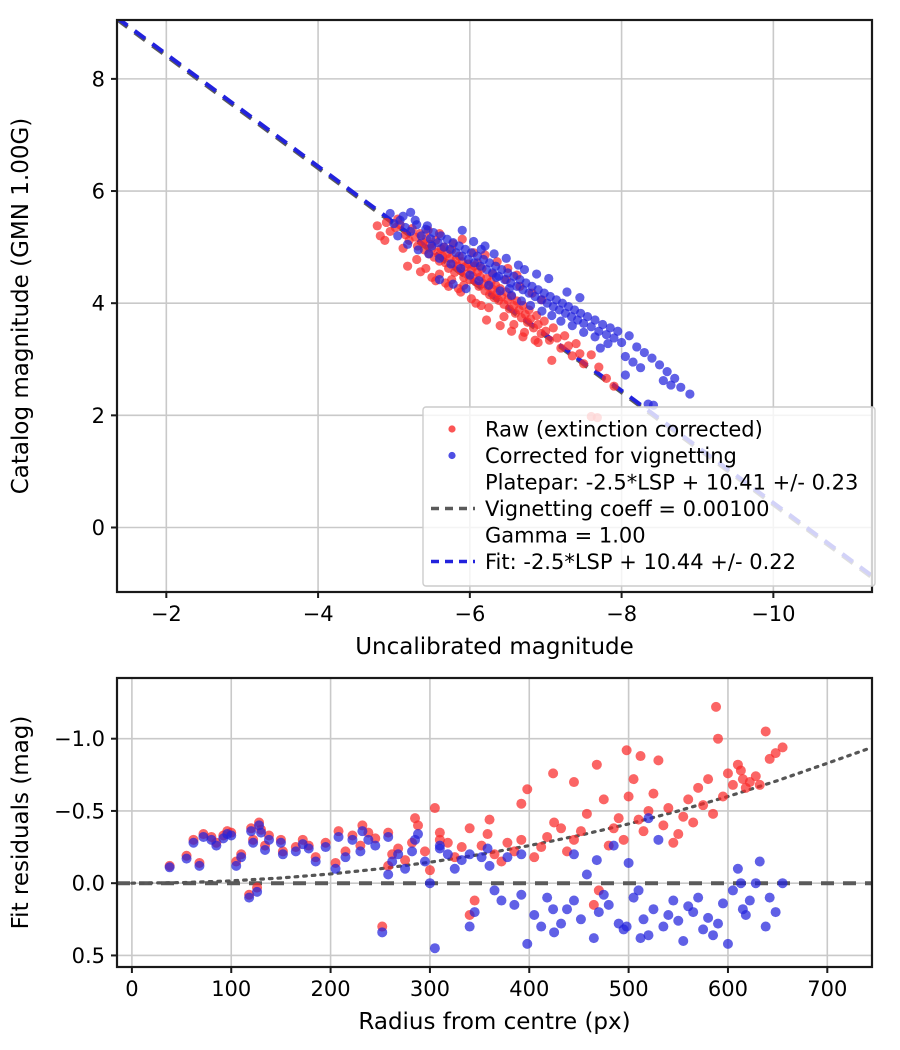 This screenshot has height=1050, width=900. I want to click on legend-label: Platepar: -2.5*LSP + 10.41 +/- 0.23, so click(671, 483).